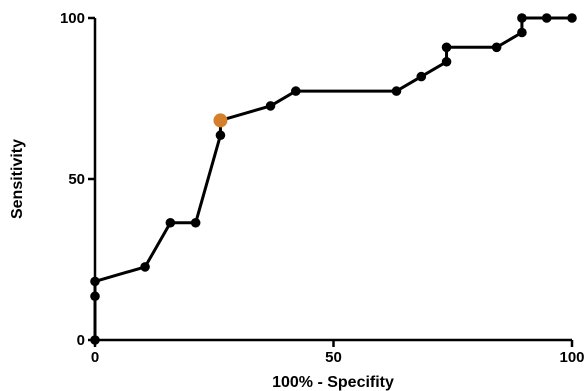 Image resolution: width=588 pixels, height=391 pixels. Describe the element at coordinates (17, 179) in the screenshot. I see `y-axis-title: Sensitivity` at that location.